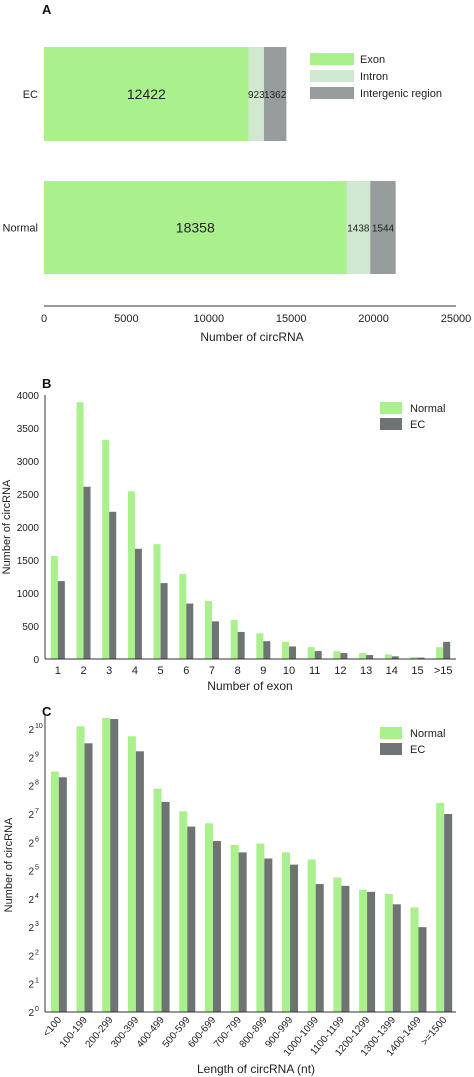 The width and height of the screenshot is (474, 1077). What do you see at coordinates (52, 1027) in the screenshot?
I see `x-tick-label: <100` at bounding box center [52, 1027].